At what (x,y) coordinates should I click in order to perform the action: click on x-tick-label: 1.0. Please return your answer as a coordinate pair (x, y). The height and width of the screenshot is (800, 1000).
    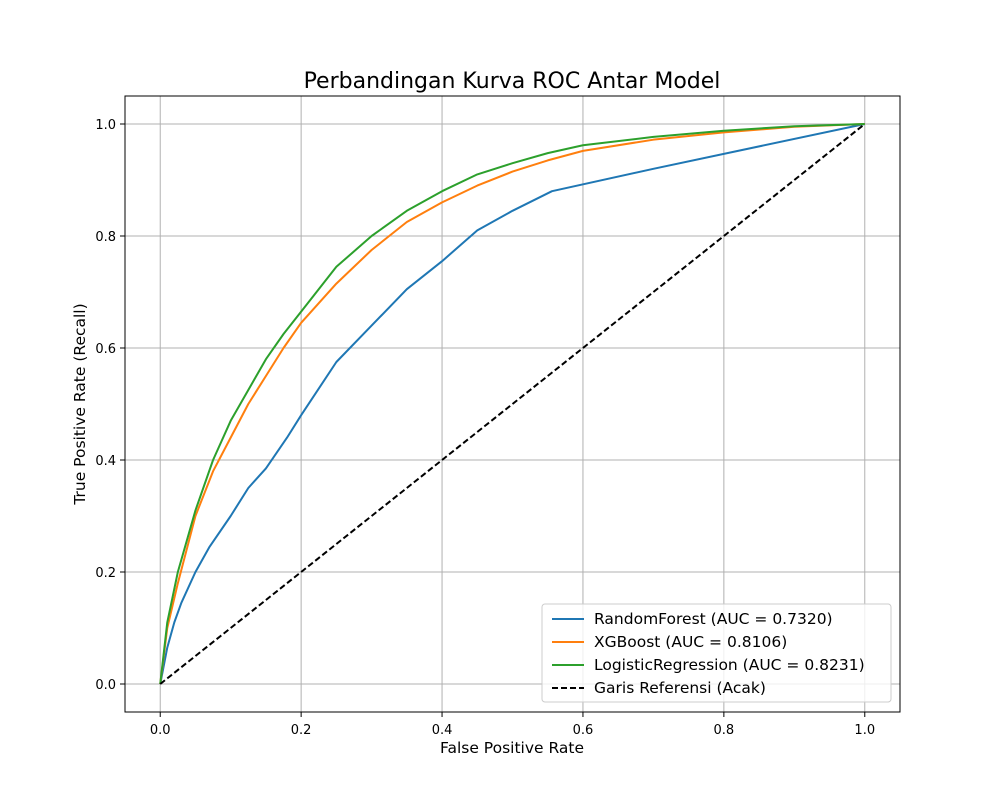
    Looking at the image, I should click on (864, 730).